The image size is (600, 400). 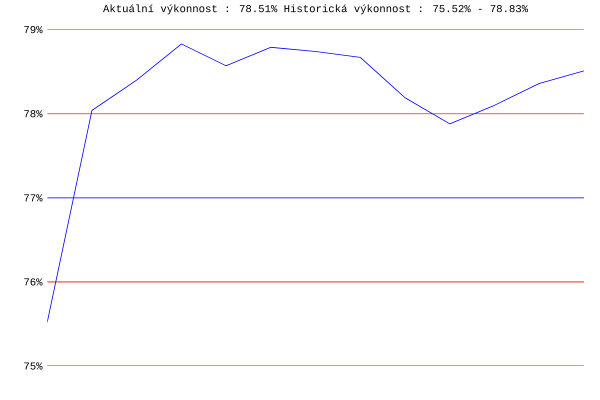 I want to click on y-tick-label: 76%, so click(x=33, y=282).